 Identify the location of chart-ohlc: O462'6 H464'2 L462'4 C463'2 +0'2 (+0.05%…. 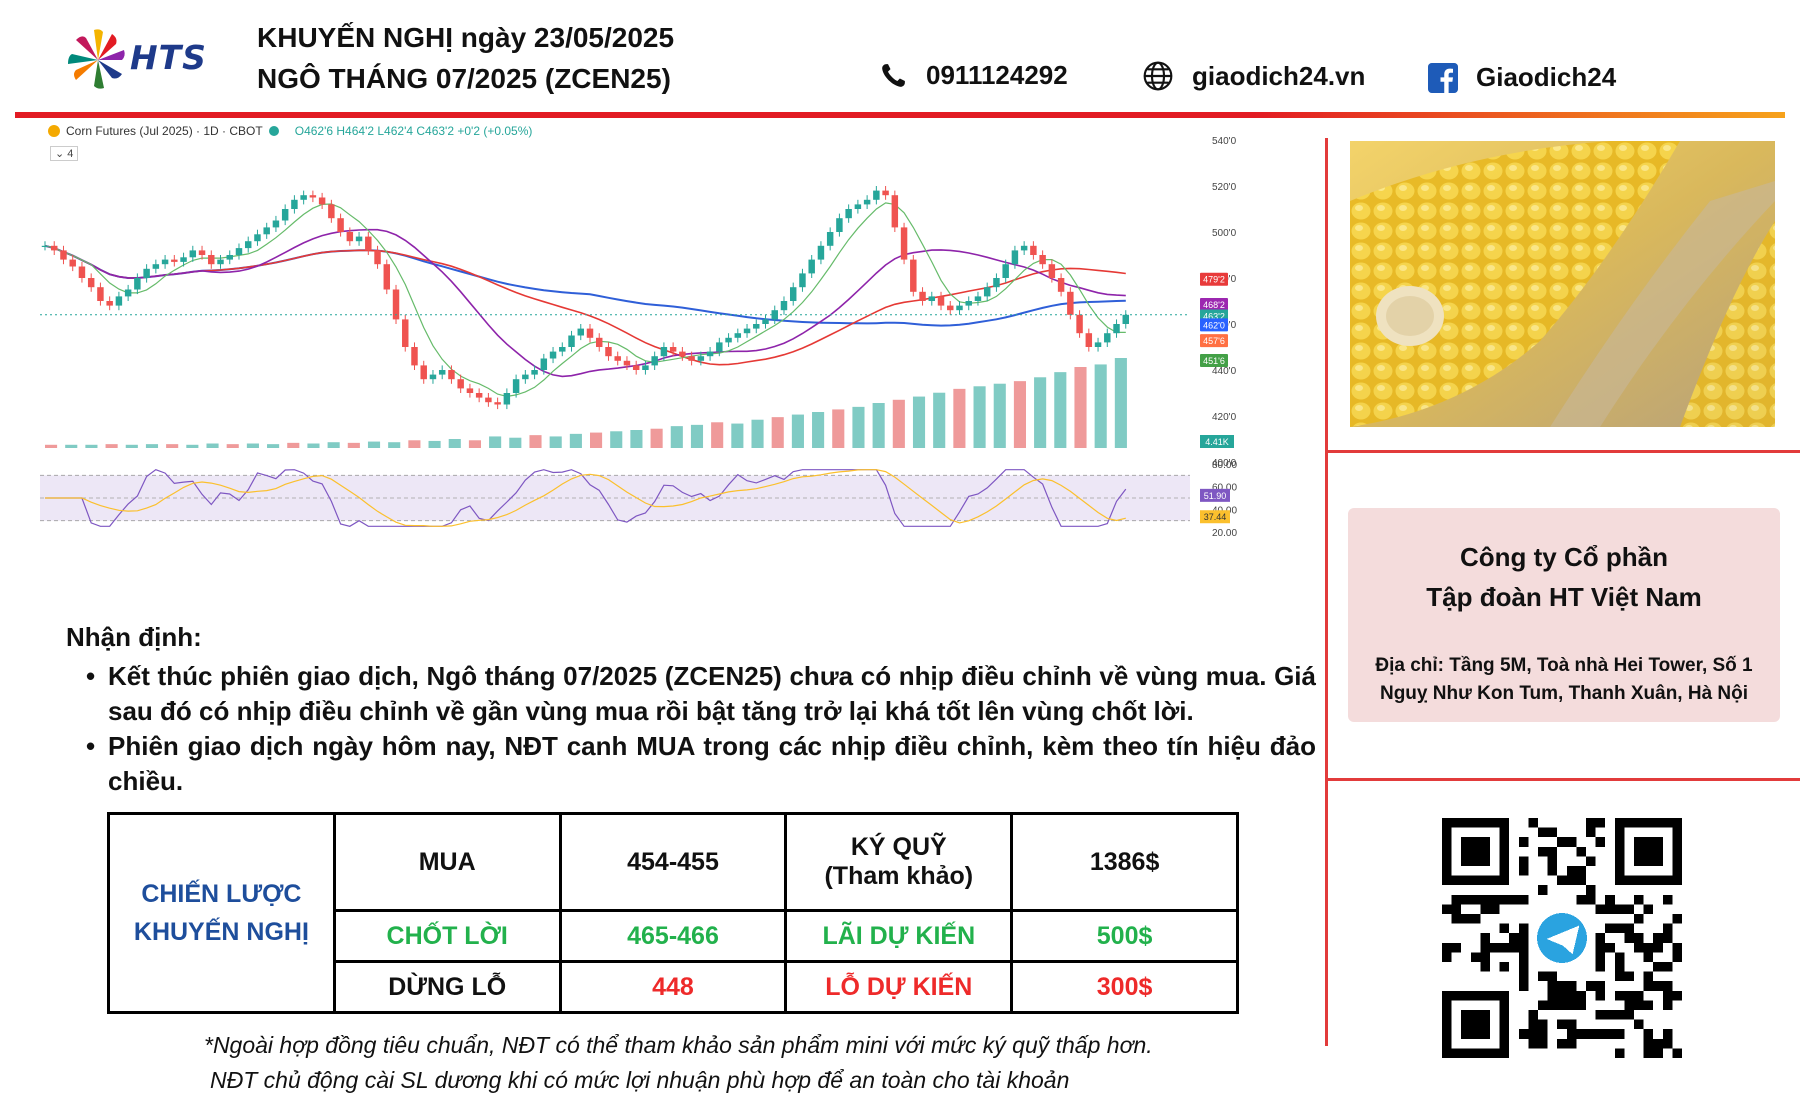
(413, 131).